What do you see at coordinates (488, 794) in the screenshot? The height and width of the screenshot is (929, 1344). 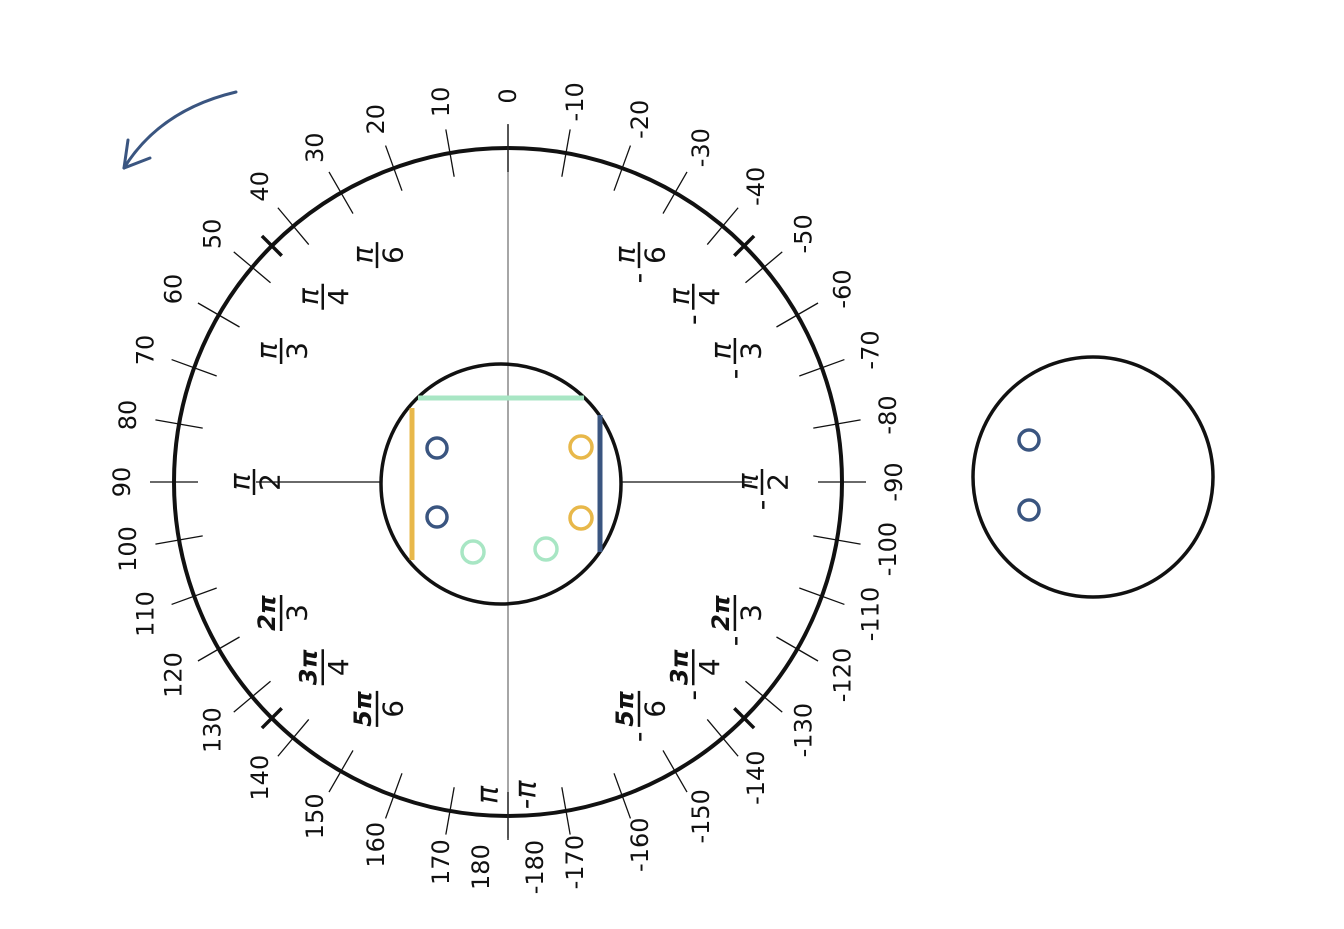 I see `pi-label: π` at bounding box center [488, 794].